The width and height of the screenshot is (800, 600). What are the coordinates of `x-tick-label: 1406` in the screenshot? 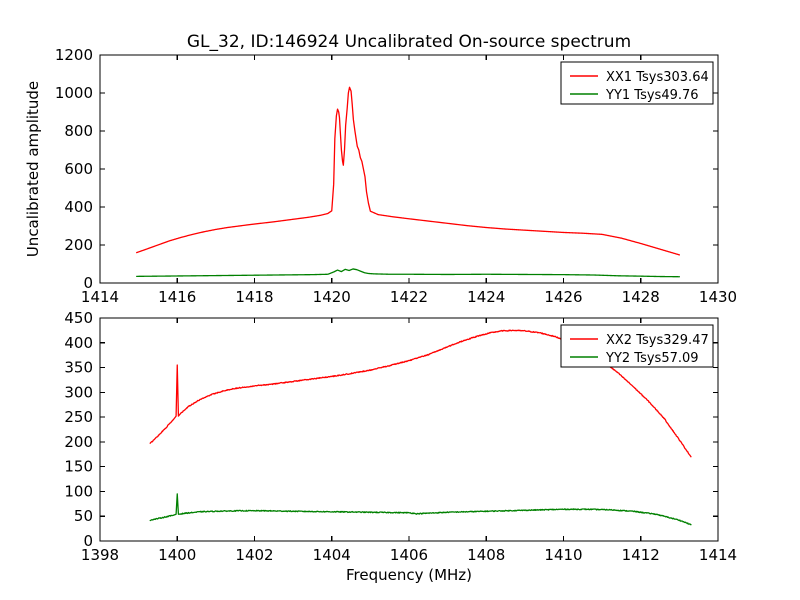 It's located at (409, 555).